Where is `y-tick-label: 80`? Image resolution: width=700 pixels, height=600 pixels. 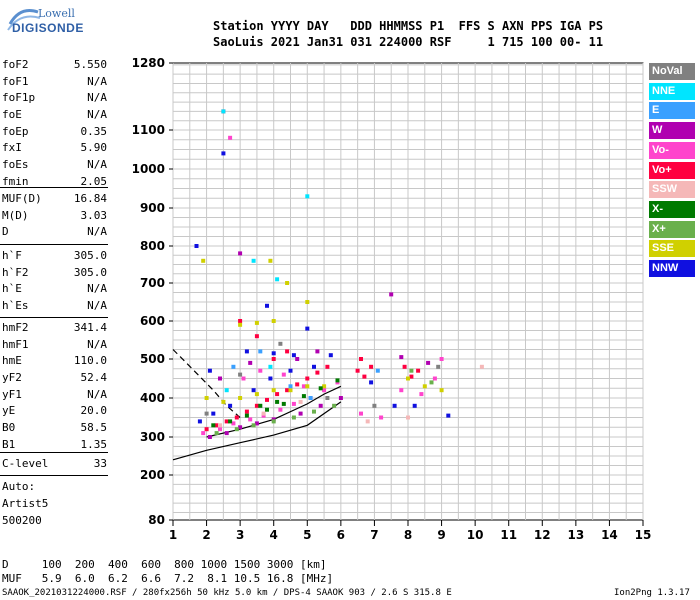 y-tick-label: 80 is located at coordinates (156, 520).